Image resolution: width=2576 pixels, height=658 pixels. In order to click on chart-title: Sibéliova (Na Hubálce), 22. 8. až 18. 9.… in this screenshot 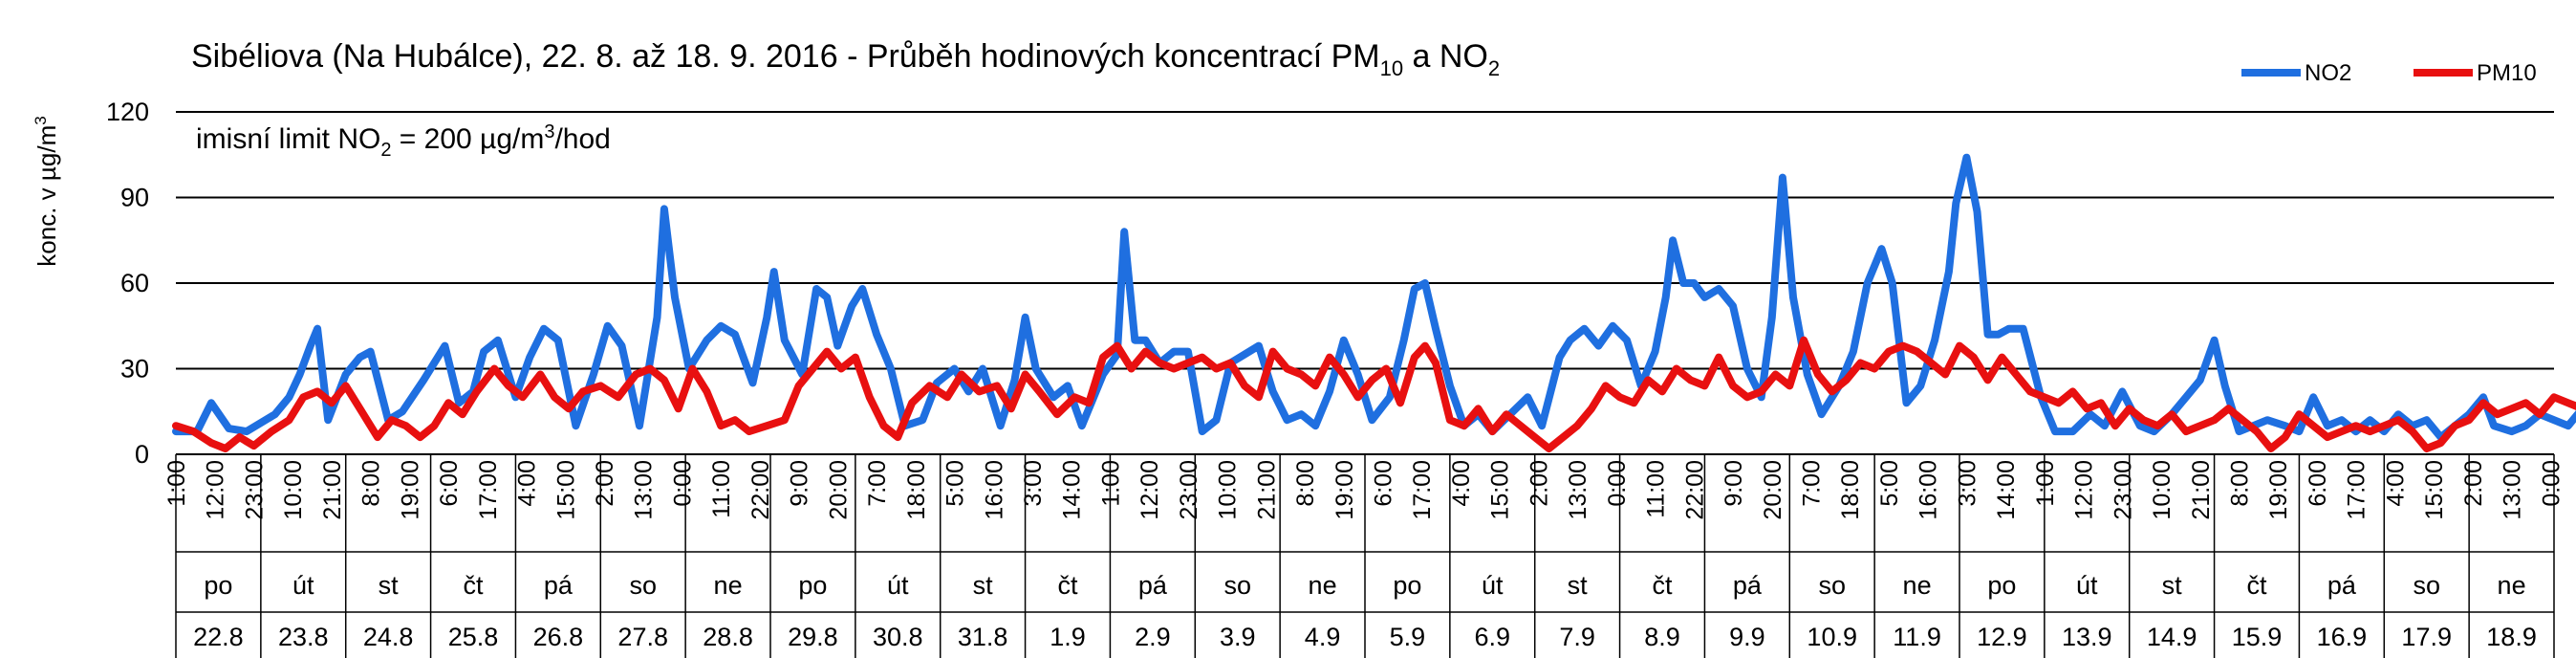, I will do `click(845, 59)`.